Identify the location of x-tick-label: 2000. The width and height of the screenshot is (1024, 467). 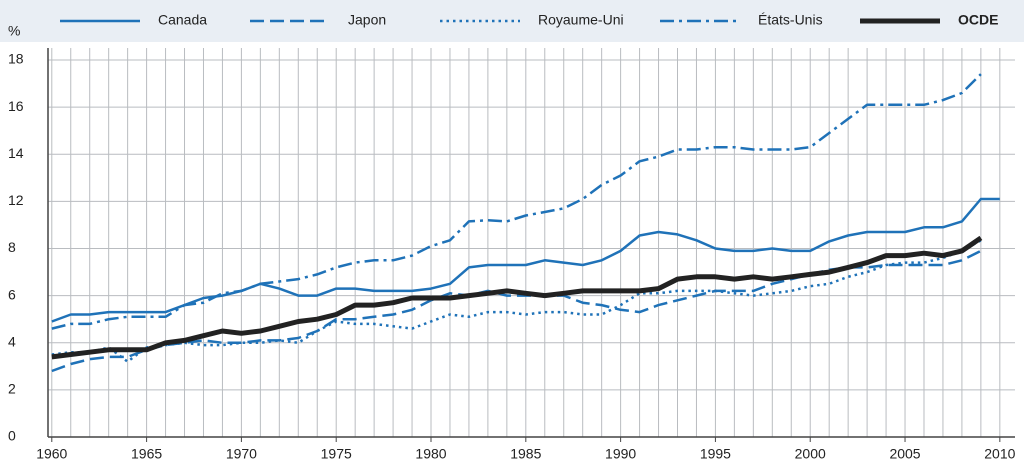
(810, 454).